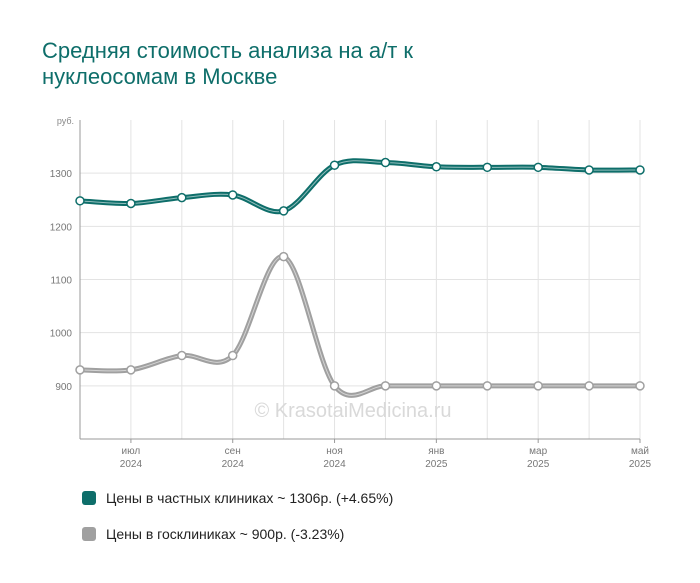 This screenshot has width=700, height=583. What do you see at coordinates (65, 121) in the screenshot?
I see `y-unit-label: руб.` at bounding box center [65, 121].